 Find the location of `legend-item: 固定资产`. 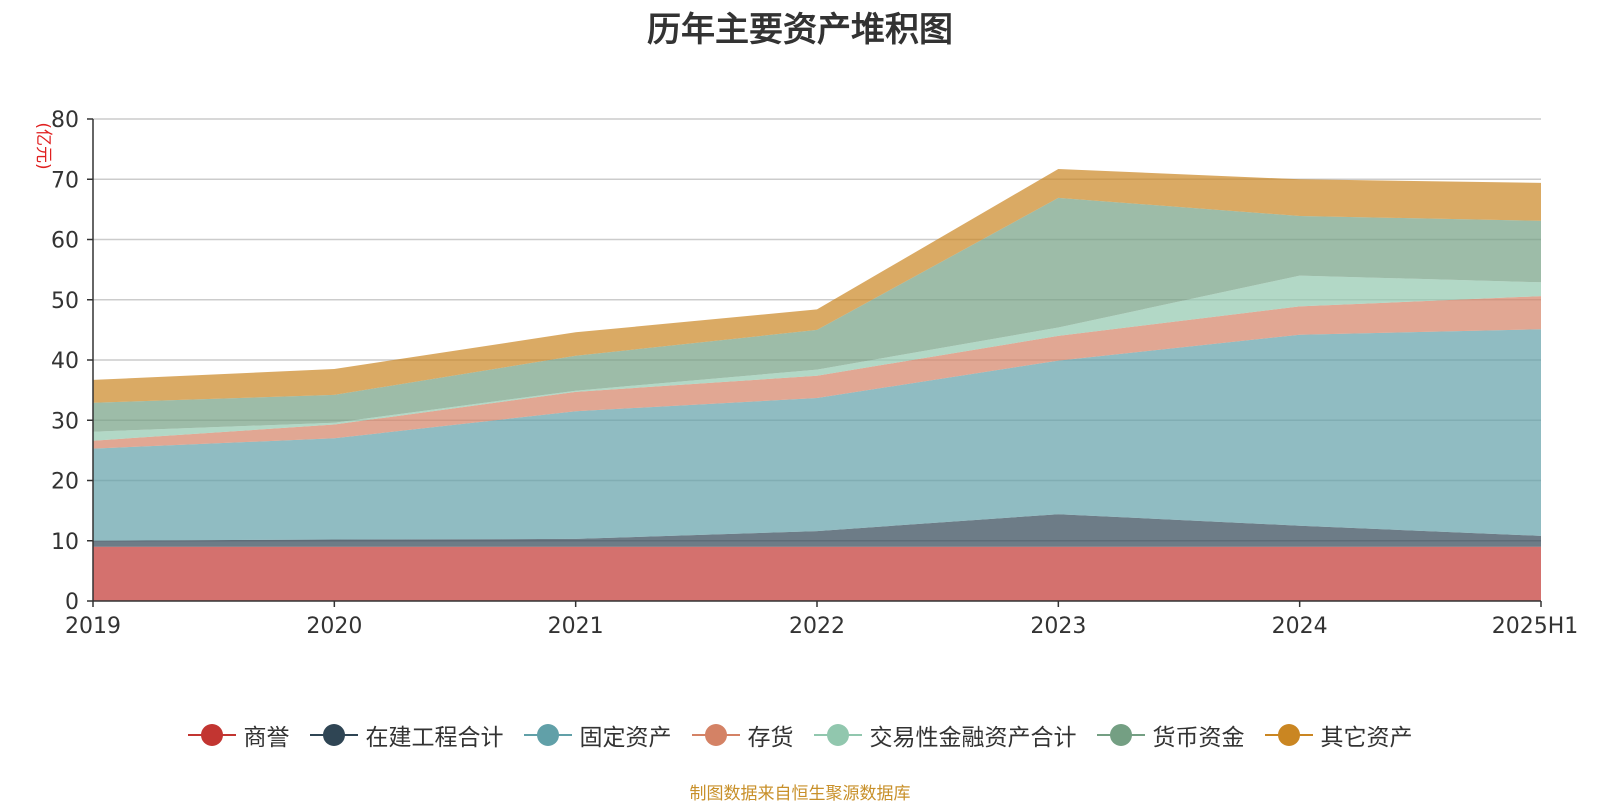

legend-item: 固定资产 is located at coordinates (597, 735).